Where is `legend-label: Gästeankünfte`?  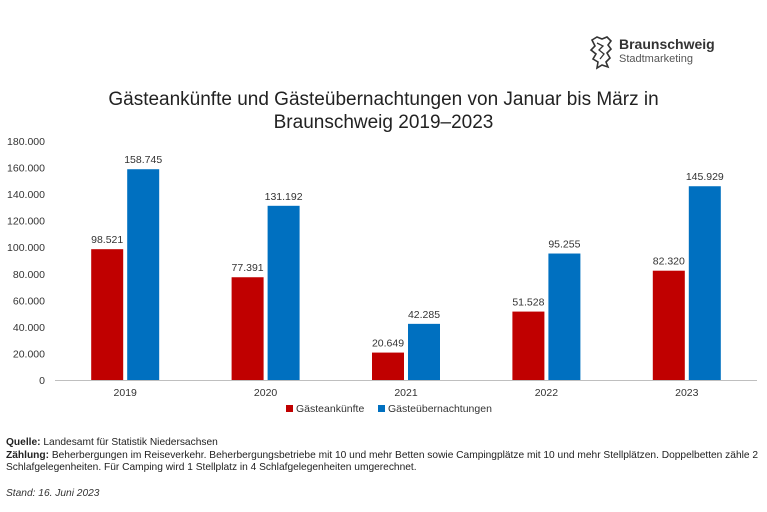
legend-label: Gästeankünfte is located at coordinates (330, 409).